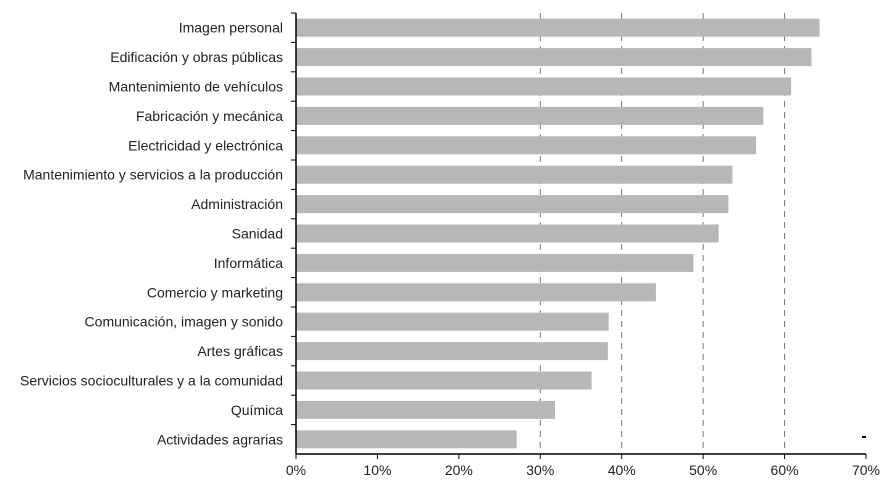 The image size is (884, 481). Describe the element at coordinates (622, 470) in the screenshot. I see `x-tick-label: 40%` at that location.